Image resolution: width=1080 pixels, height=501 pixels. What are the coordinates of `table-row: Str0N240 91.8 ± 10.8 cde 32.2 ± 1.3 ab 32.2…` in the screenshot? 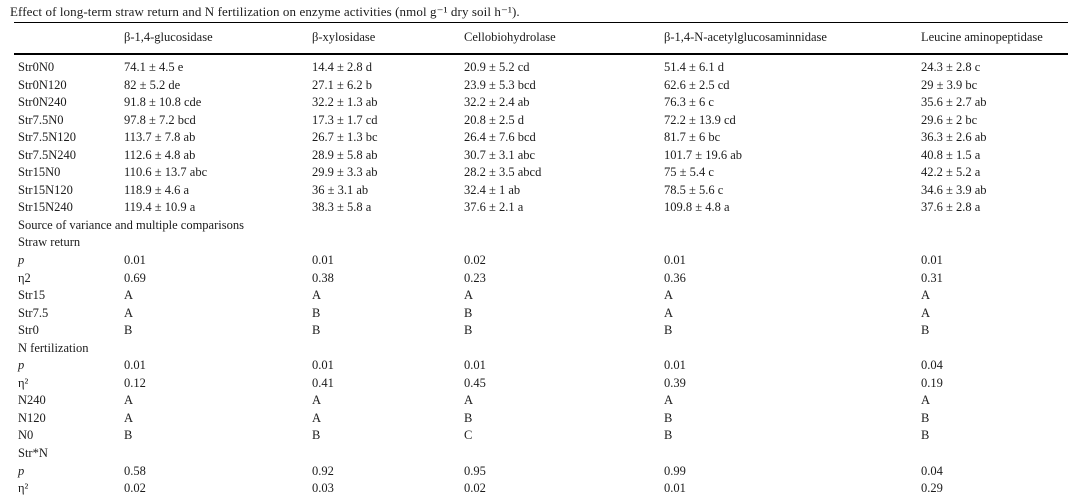 It's located at (541, 103).